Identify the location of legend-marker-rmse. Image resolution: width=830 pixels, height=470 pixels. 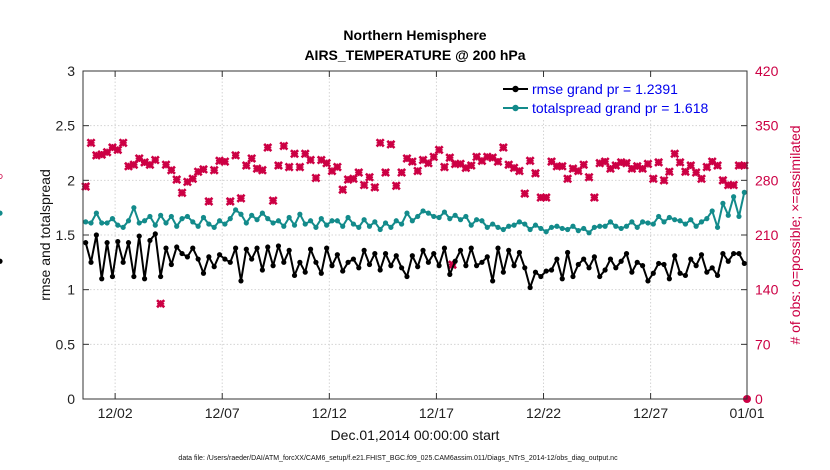
(515, 89).